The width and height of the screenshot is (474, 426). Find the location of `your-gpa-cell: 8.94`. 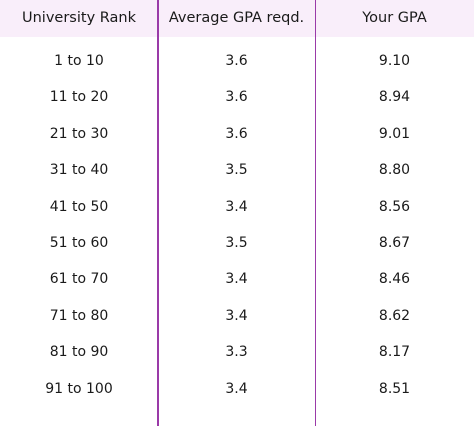

your-gpa-cell: 8.94 is located at coordinates (394, 97).